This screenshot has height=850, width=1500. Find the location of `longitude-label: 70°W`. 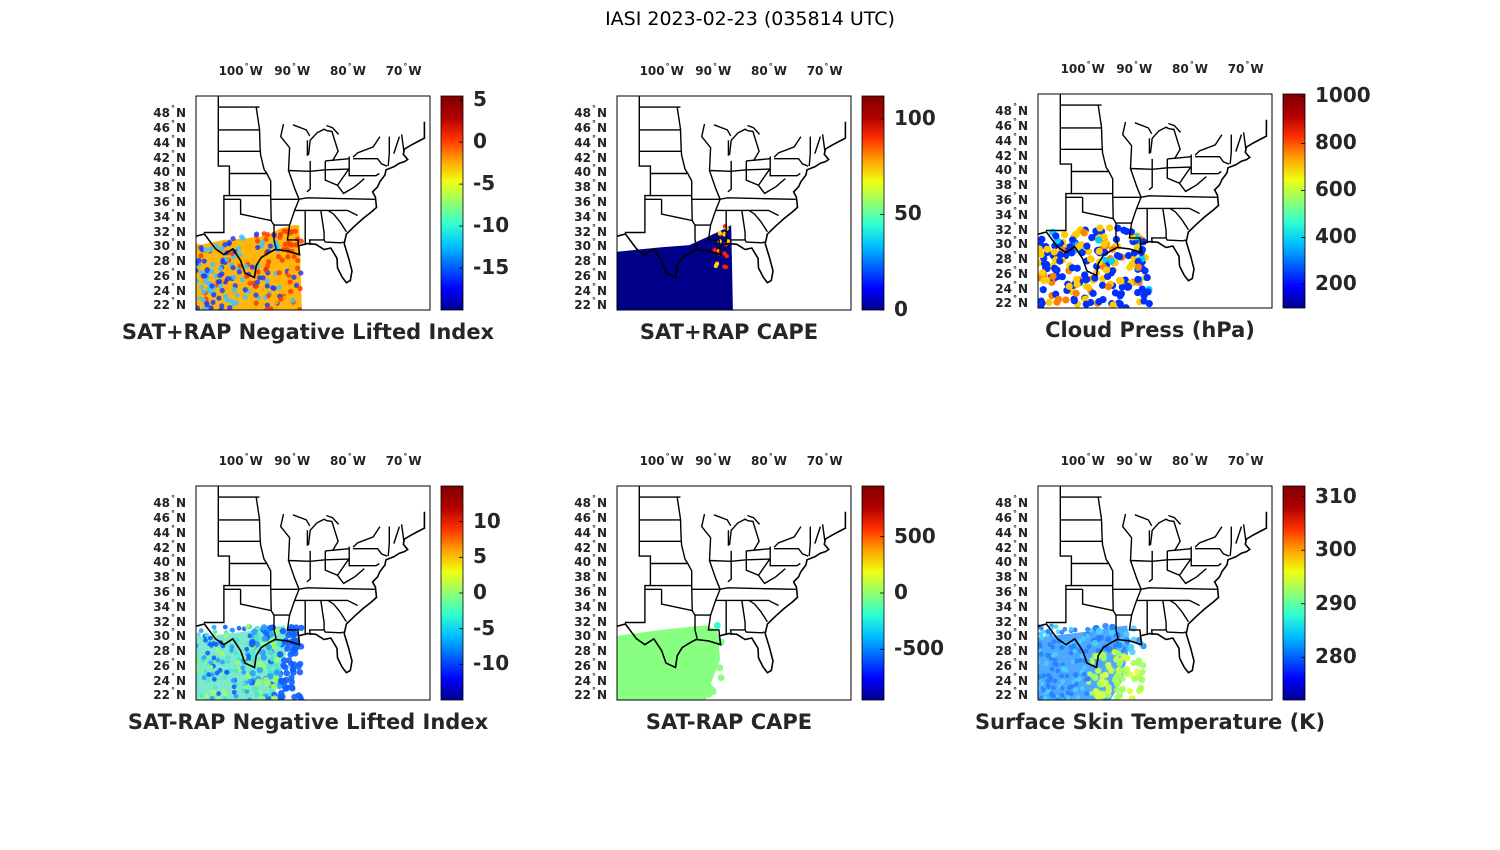

longitude-label: 70°W is located at coordinates (1245, 460).